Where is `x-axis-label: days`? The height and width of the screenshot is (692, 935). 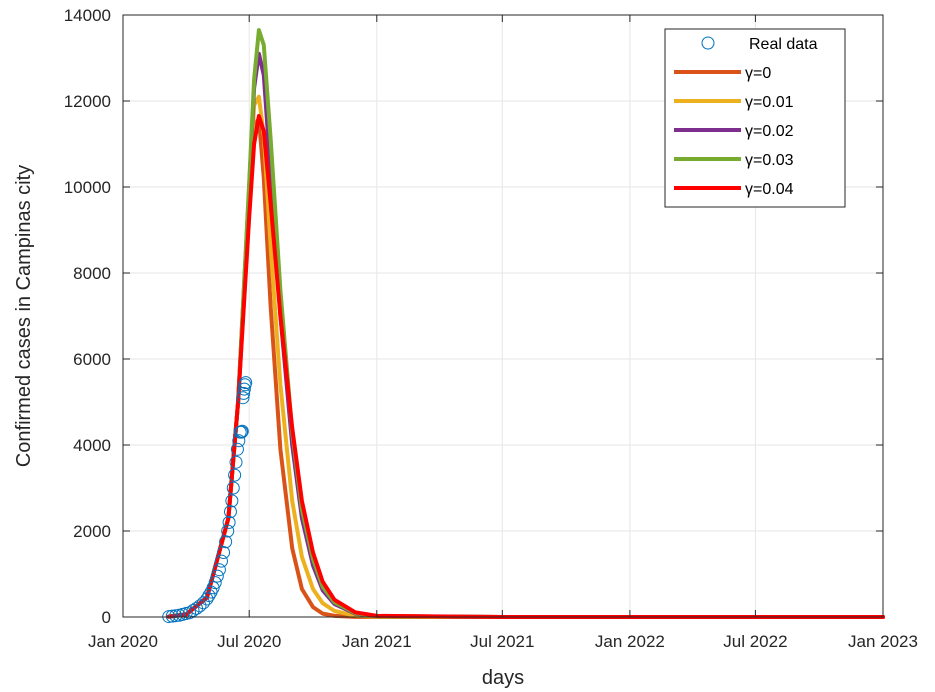 x-axis-label: days is located at coordinates (503, 678).